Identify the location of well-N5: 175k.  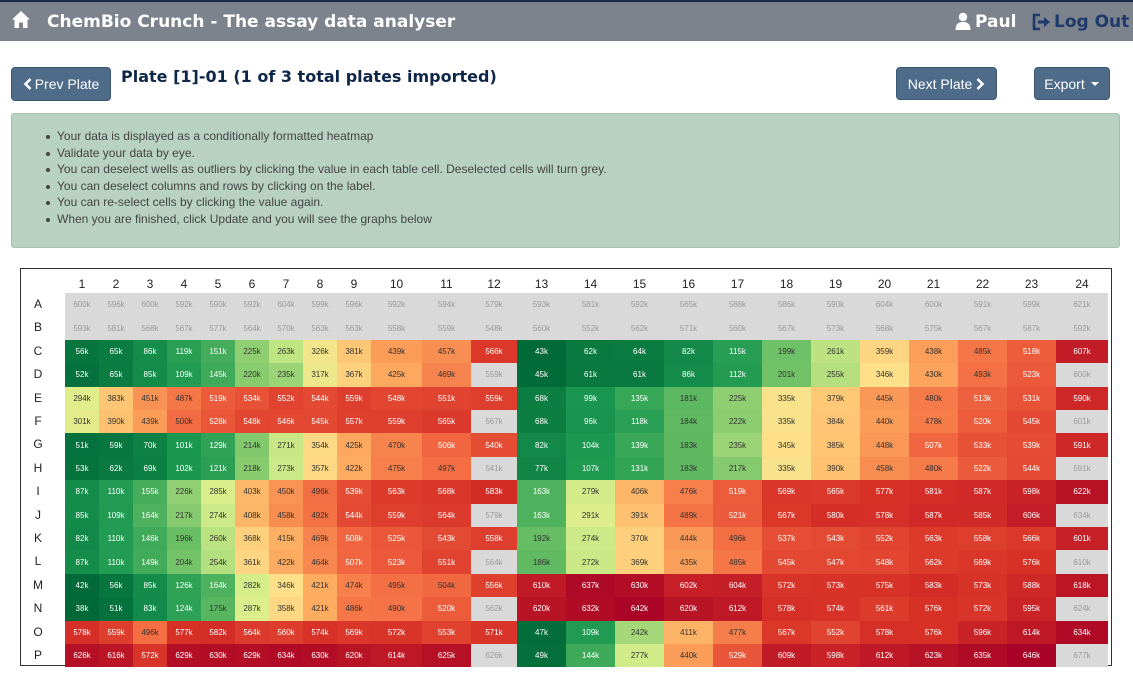
(218, 609).